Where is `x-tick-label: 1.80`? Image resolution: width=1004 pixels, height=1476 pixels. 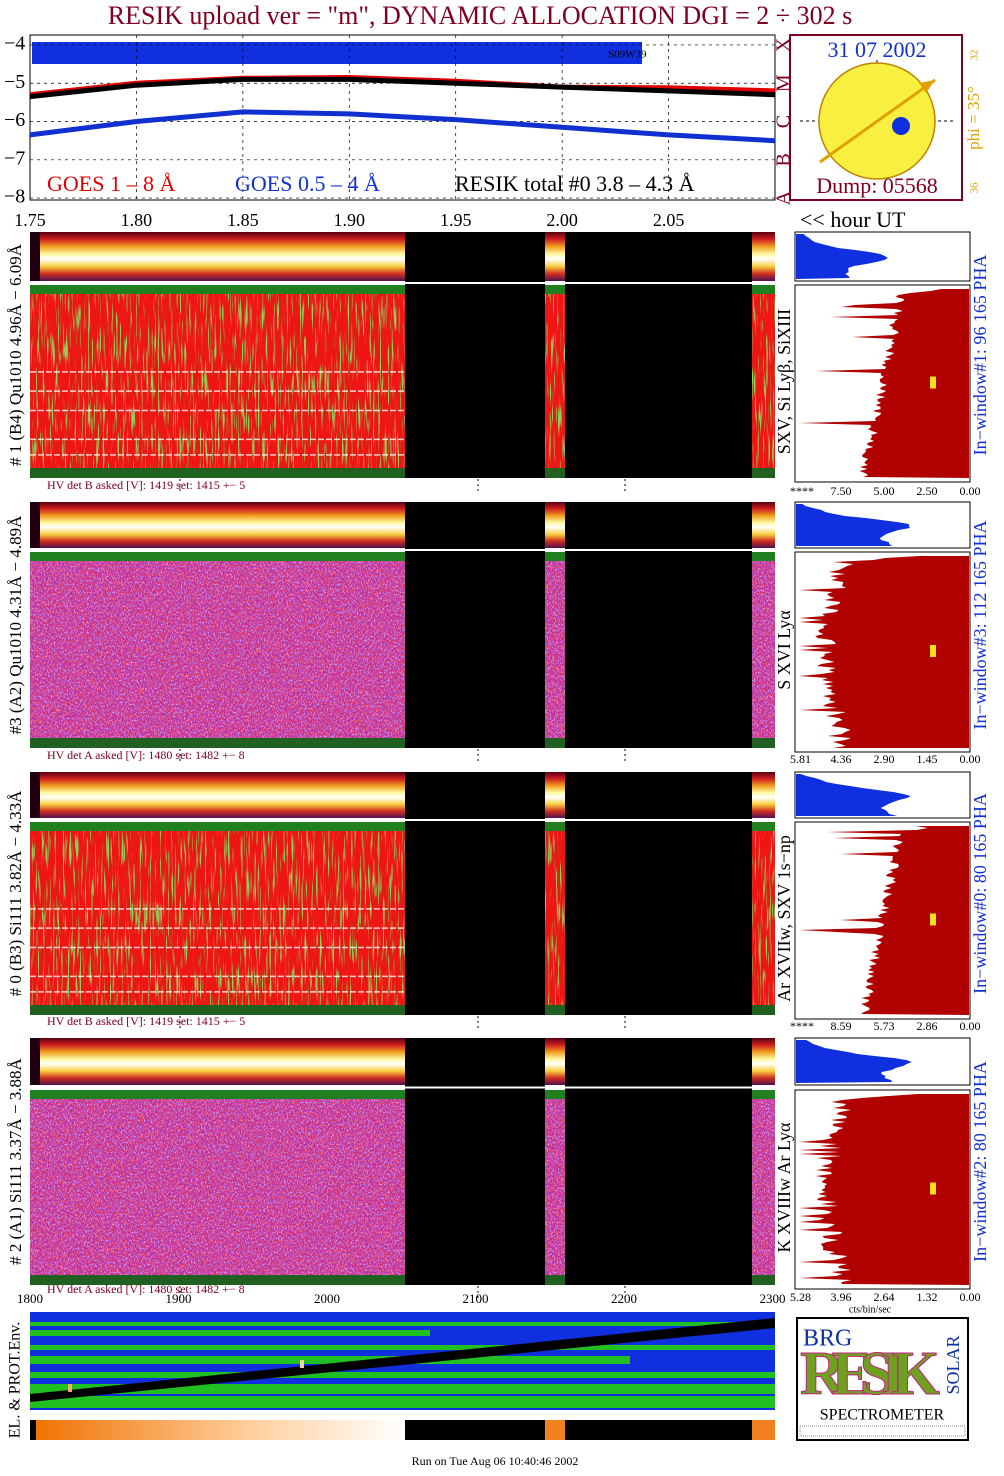
x-tick-label: 1.80 is located at coordinates (137, 220).